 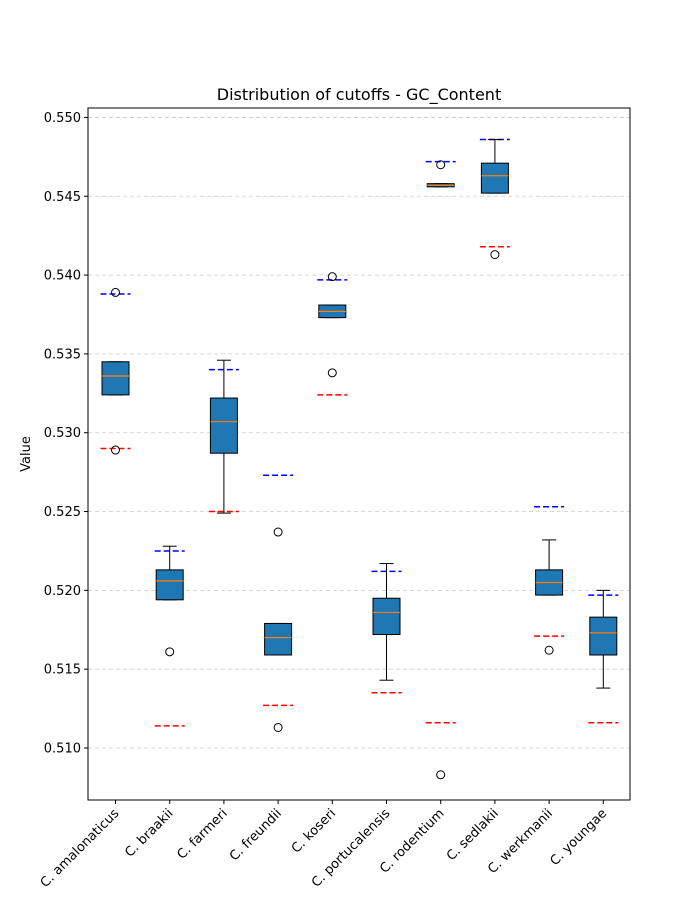 What do you see at coordinates (62, 354) in the screenshot?
I see `y-tick-label: 0.535` at bounding box center [62, 354].